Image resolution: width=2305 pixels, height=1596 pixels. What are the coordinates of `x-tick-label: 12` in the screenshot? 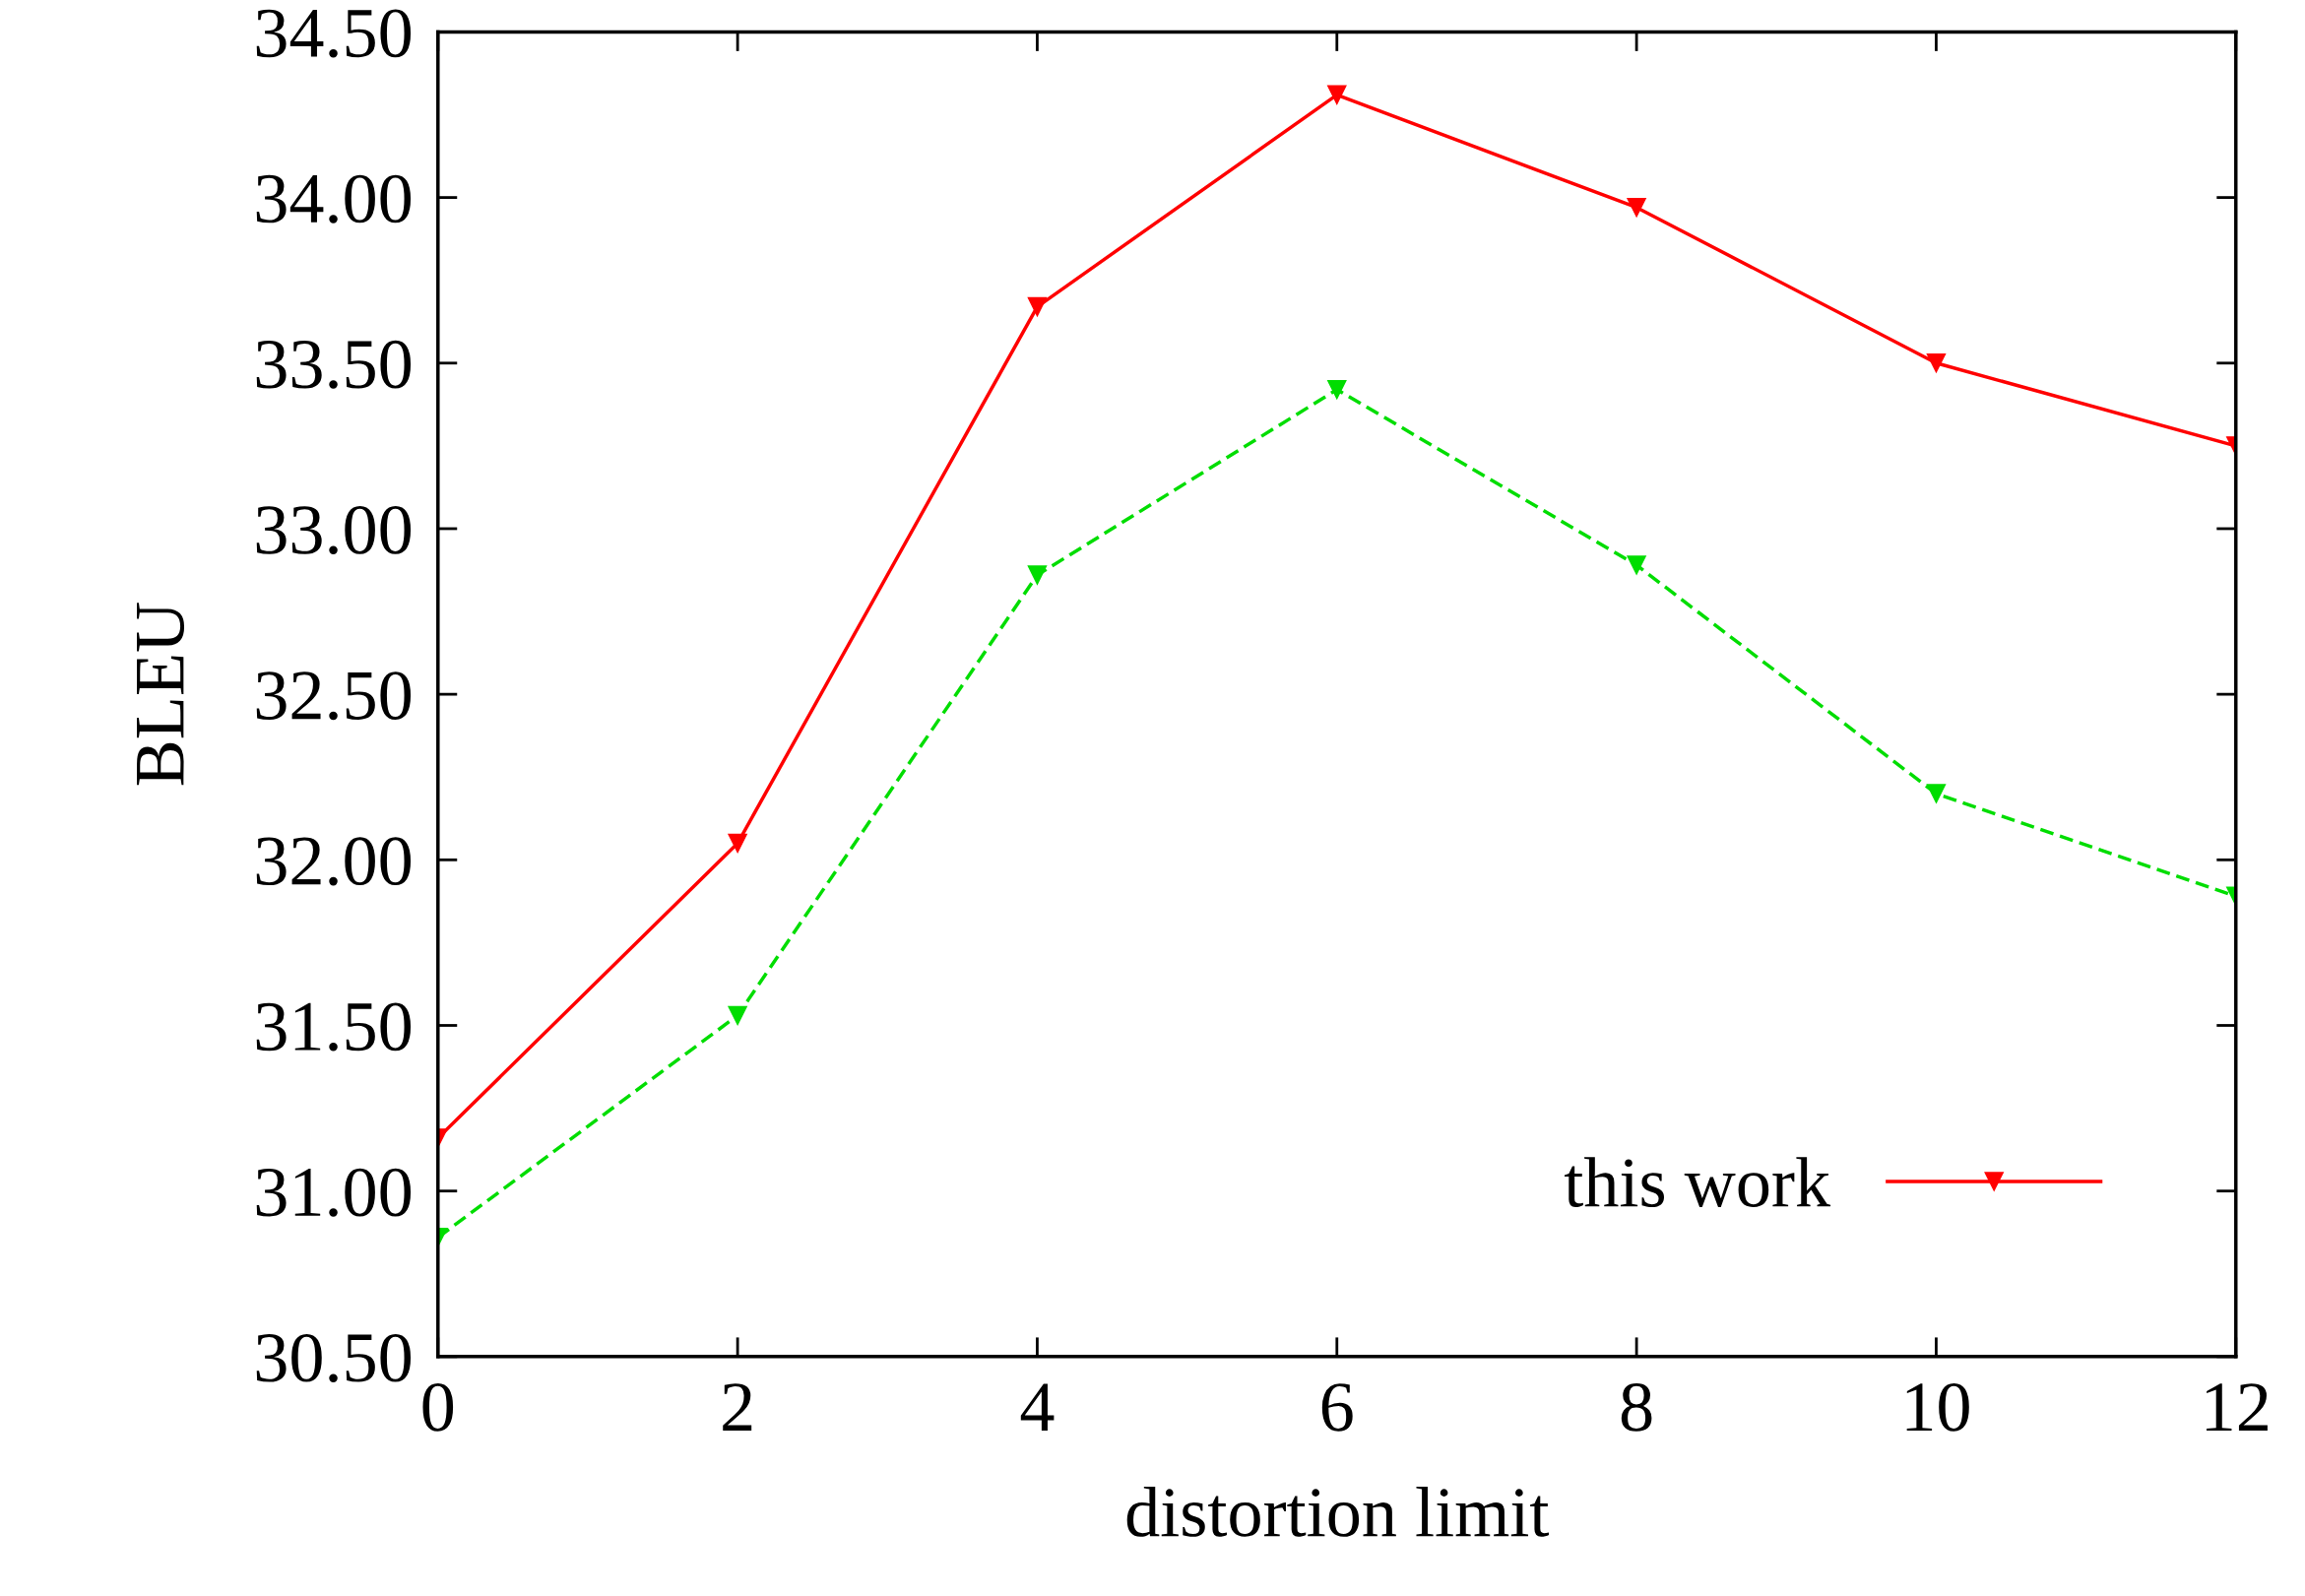 It's located at (2237, 1407).